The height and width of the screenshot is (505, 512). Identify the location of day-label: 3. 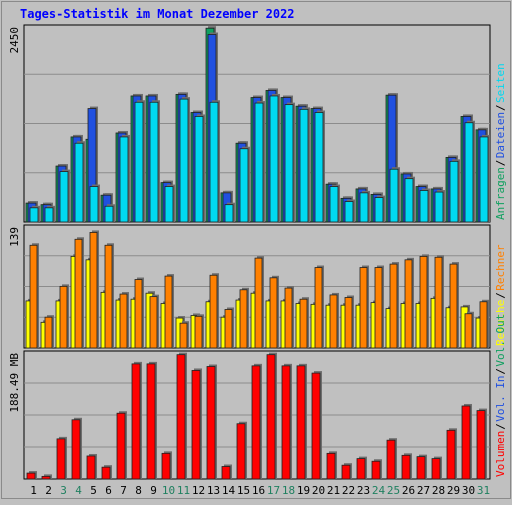
(63, 490).